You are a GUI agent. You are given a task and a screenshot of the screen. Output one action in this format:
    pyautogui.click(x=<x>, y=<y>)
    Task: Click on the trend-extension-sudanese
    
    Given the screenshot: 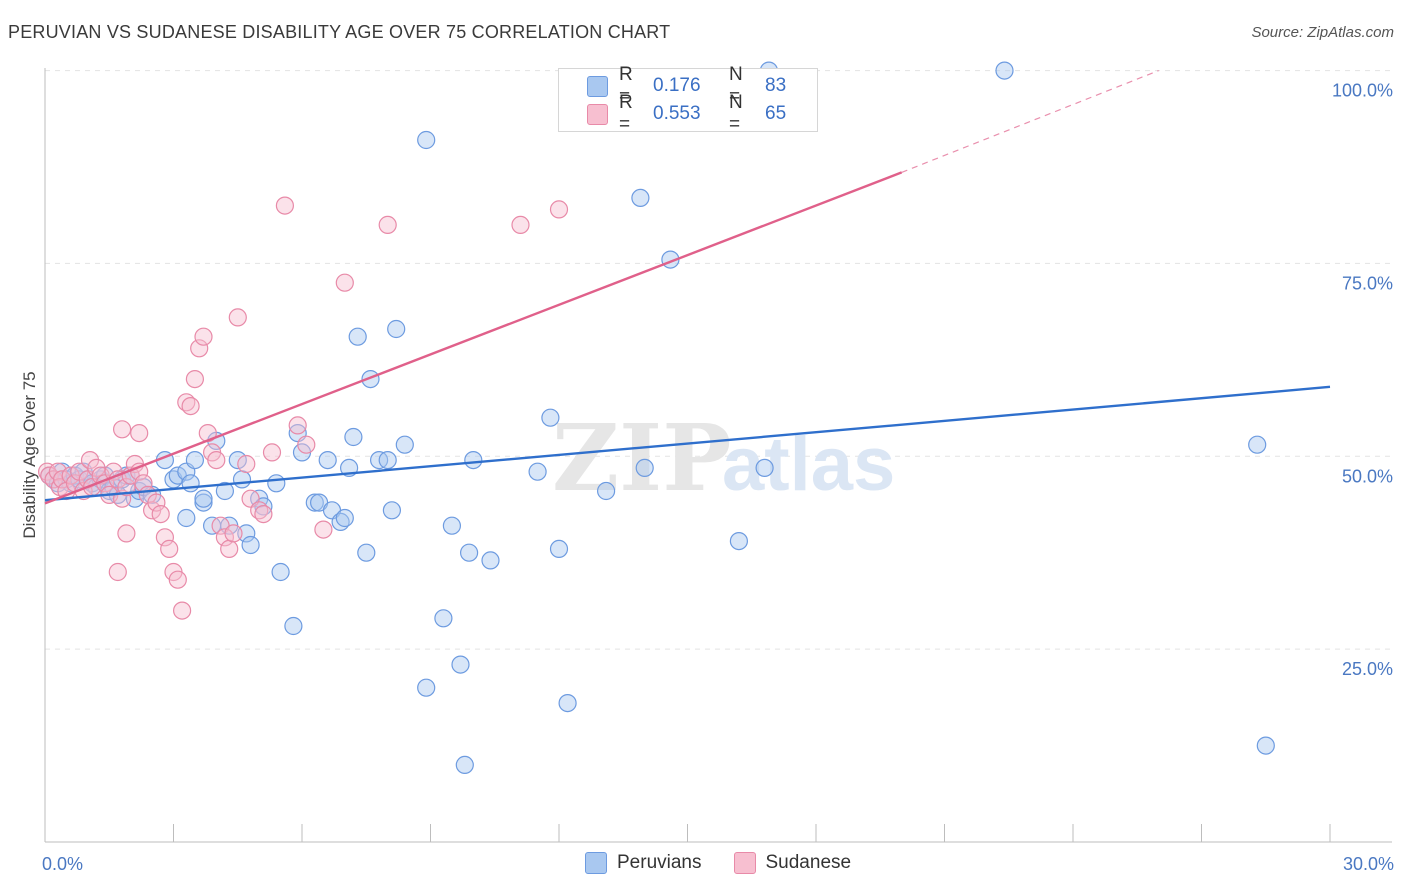 What is the action you would take?
    pyautogui.click(x=1030, y=121)
    